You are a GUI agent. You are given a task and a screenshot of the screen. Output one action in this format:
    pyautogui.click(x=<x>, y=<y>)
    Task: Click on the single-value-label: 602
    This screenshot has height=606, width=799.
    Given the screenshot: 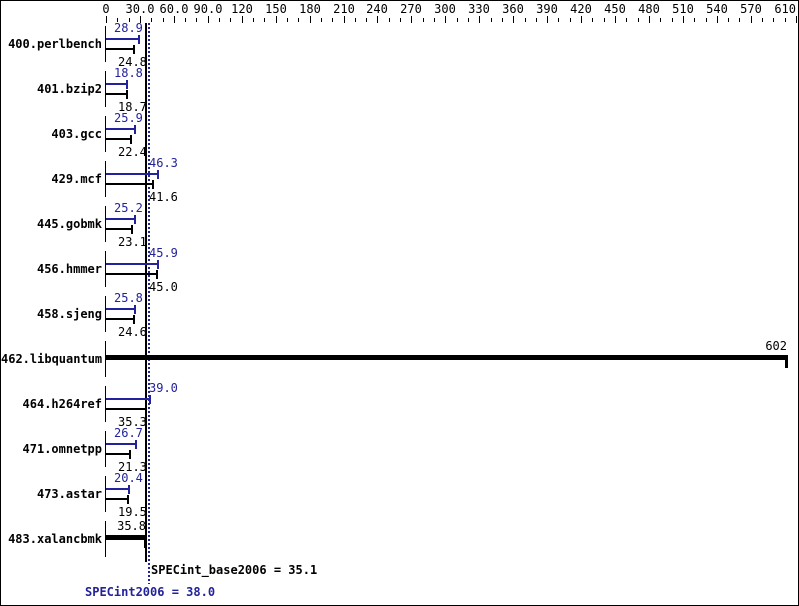 What is the action you would take?
    pyautogui.click(x=776, y=346)
    